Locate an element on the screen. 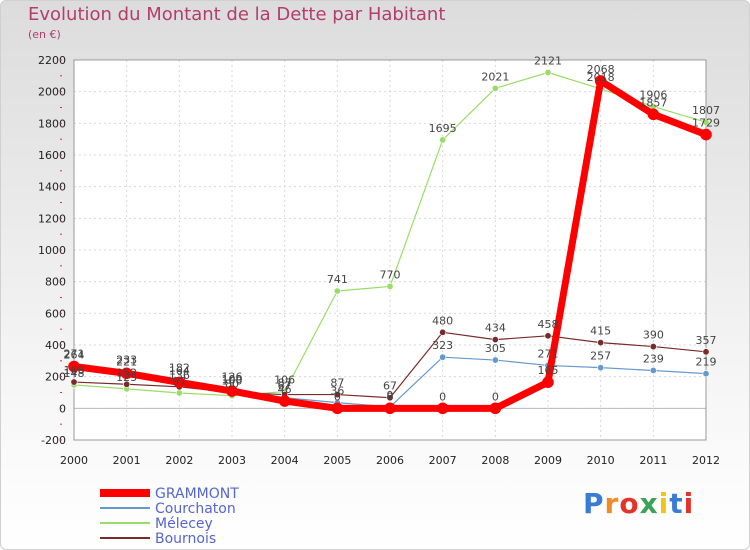 The width and height of the screenshot is (750, 550). legend-label: Bournois is located at coordinates (185, 539).